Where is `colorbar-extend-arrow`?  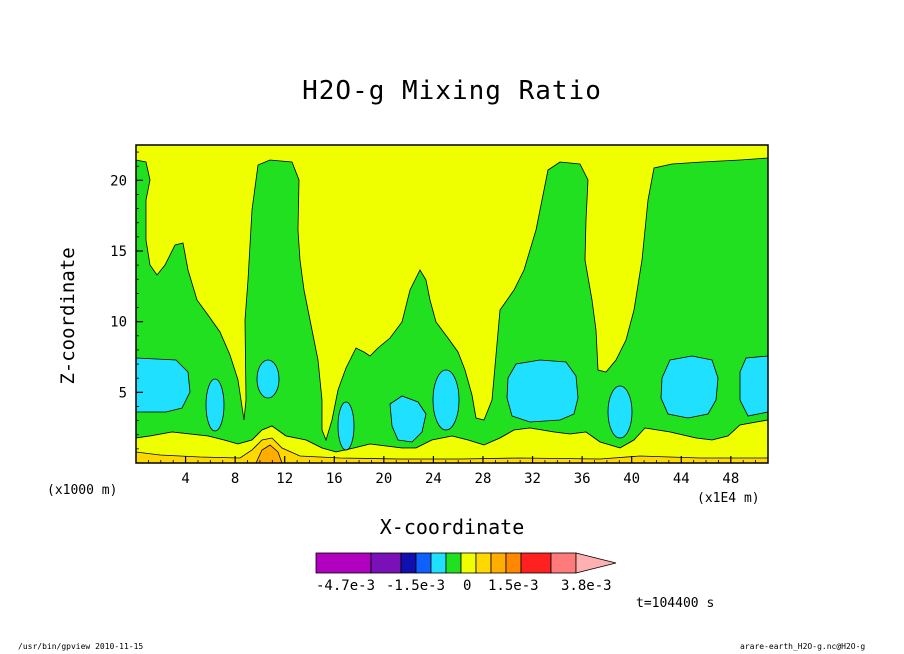
colorbar-extend-arrow is located at coordinates (596, 563).